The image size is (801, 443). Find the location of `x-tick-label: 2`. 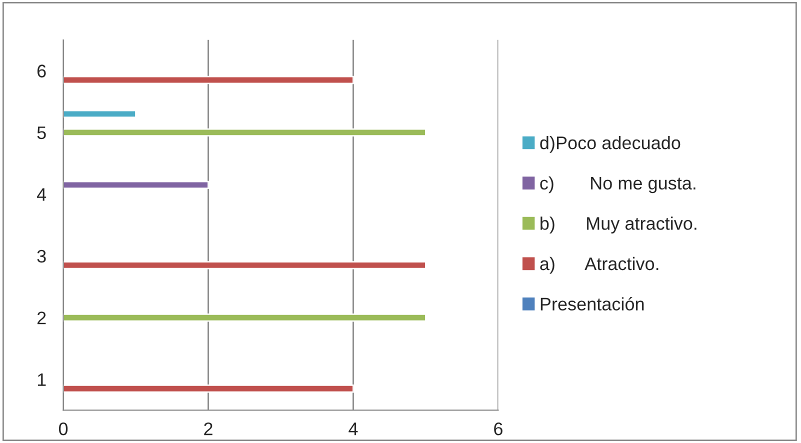

x-tick-label: 2 is located at coordinates (208, 429).